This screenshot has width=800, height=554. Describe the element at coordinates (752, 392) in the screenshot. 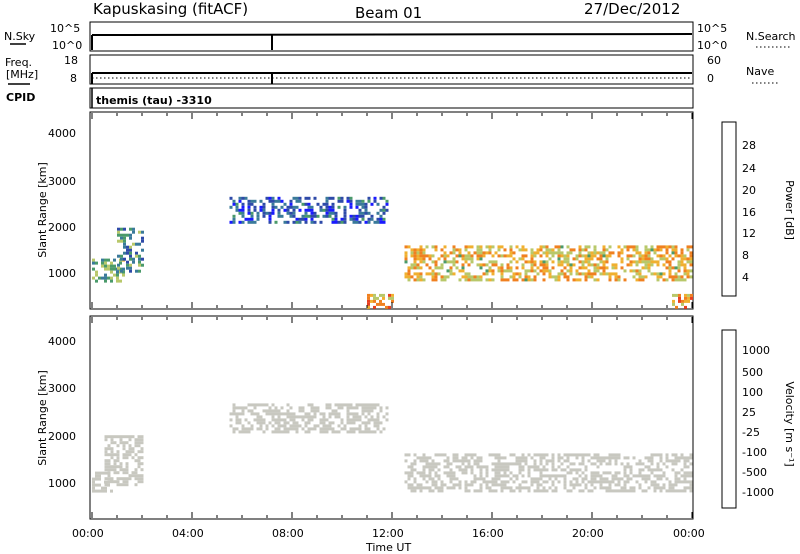

I see `vel-cbar-tick-100: 100` at that location.